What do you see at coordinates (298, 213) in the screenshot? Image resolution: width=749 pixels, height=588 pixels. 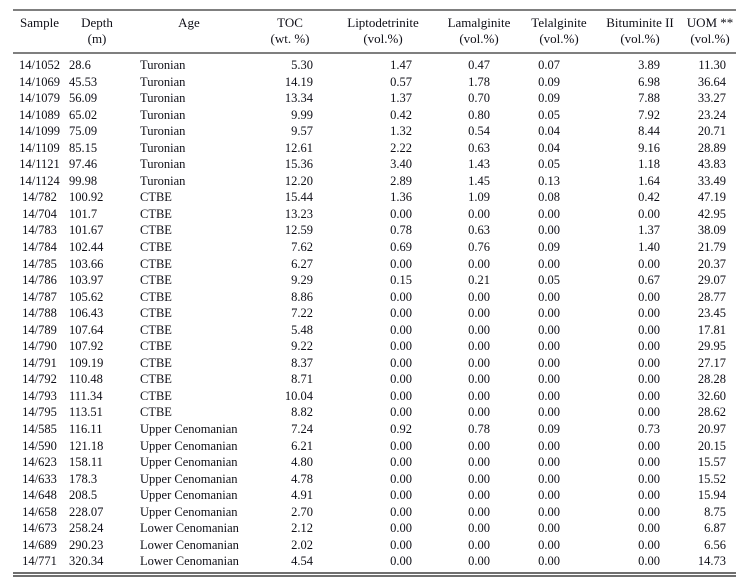 I see `cell-toc: 13.23` at bounding box center [298, 213].